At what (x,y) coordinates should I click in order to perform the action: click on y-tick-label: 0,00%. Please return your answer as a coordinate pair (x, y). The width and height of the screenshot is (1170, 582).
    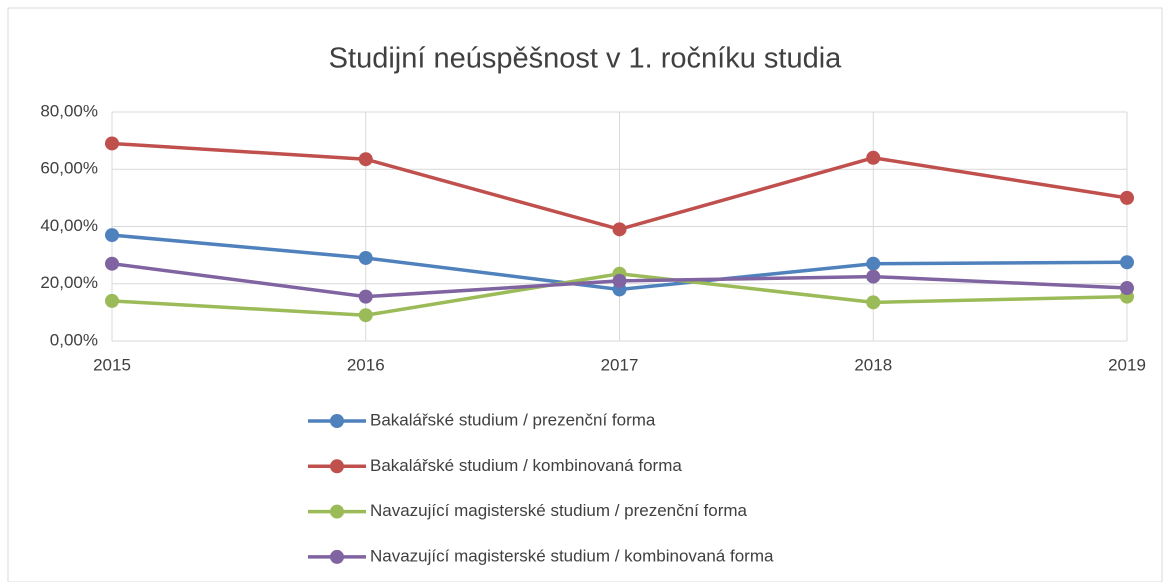
    Looking at the image, I should click on (74, 339).